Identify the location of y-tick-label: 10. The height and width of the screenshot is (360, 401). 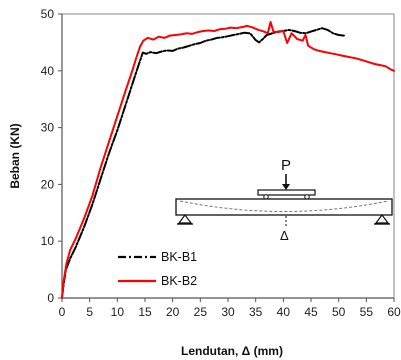
(48, 241).